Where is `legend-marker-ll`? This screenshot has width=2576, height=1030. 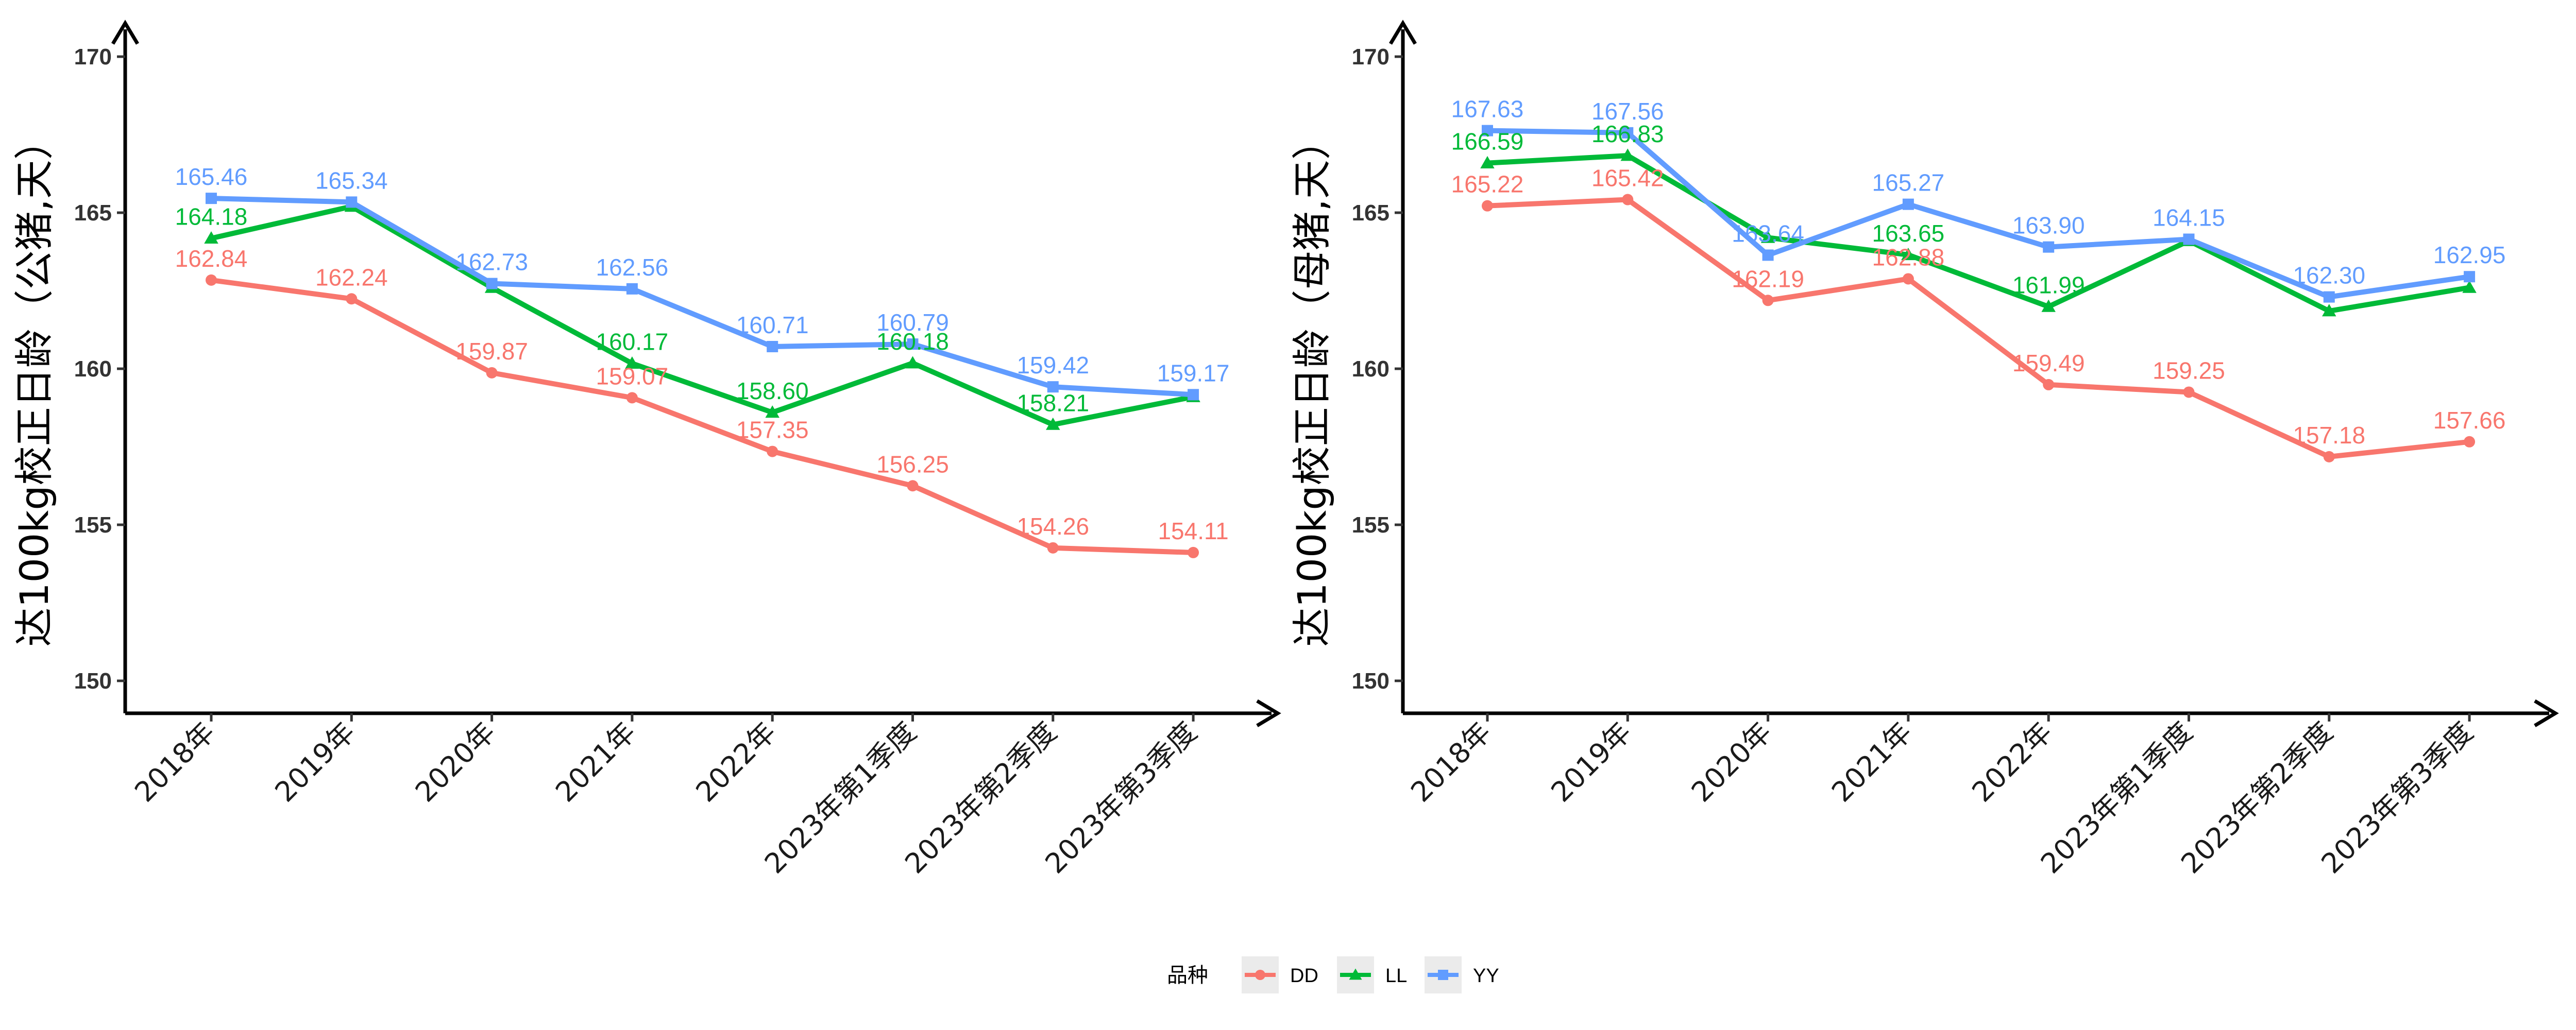 legend-marker-ll is located at coordinates (1356, 974).